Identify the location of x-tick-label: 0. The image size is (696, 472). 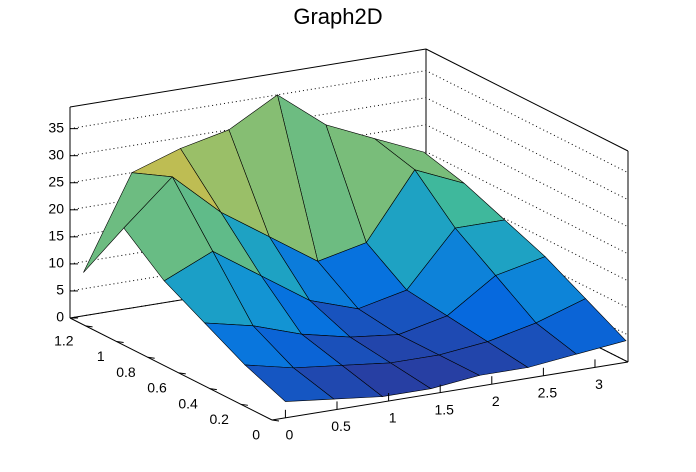
(290, 435).